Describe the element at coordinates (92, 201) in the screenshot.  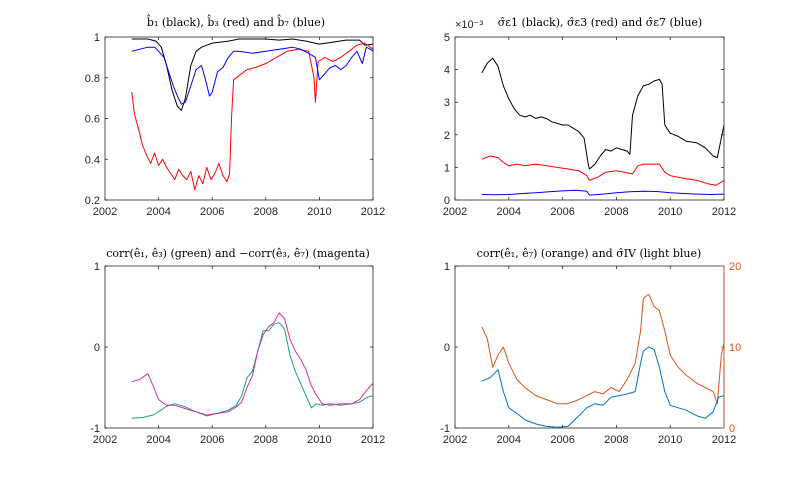
I see `y-tick-label: 0.2` at that location.